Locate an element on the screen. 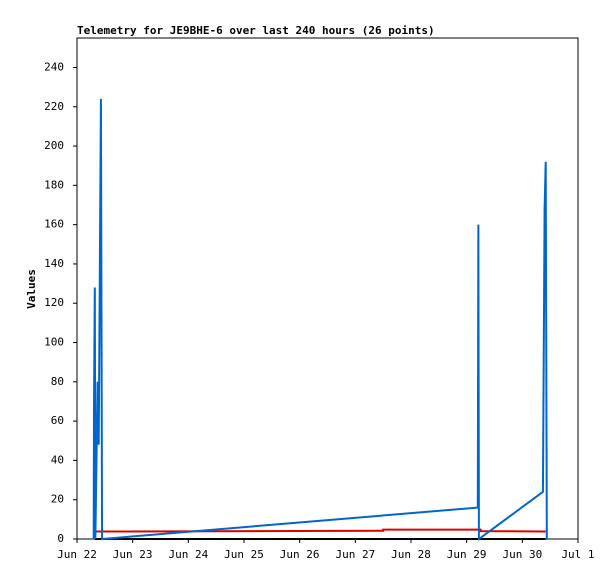 This screenshot has width=615, height=579. y-tick-label: 180 is located at coordinates (54, 184).